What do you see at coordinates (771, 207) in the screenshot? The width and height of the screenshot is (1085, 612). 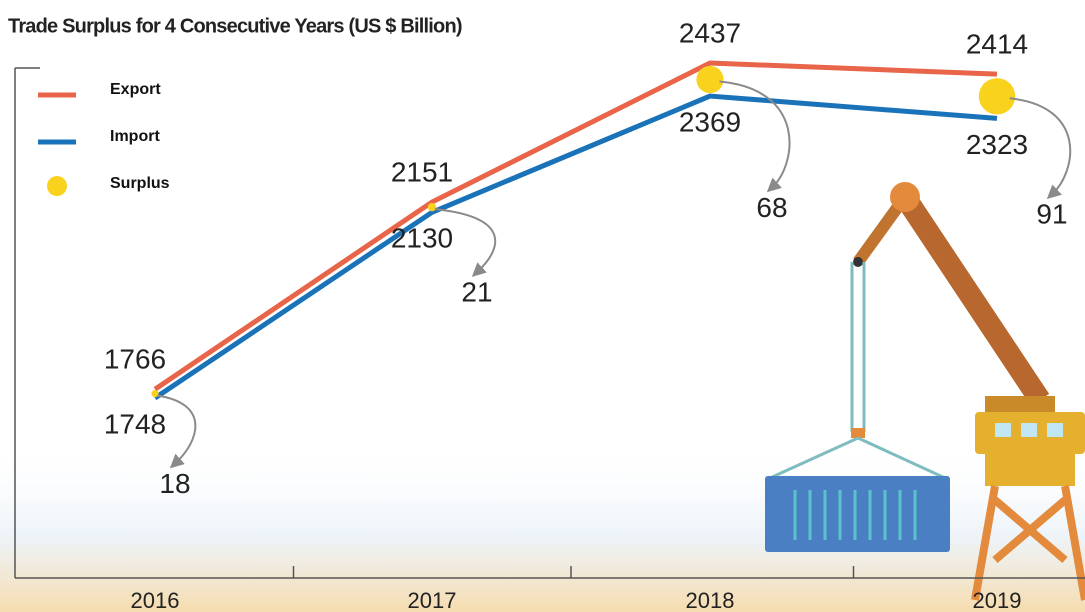 I see `surplus-label: 68` at bounding box center [771, 207].